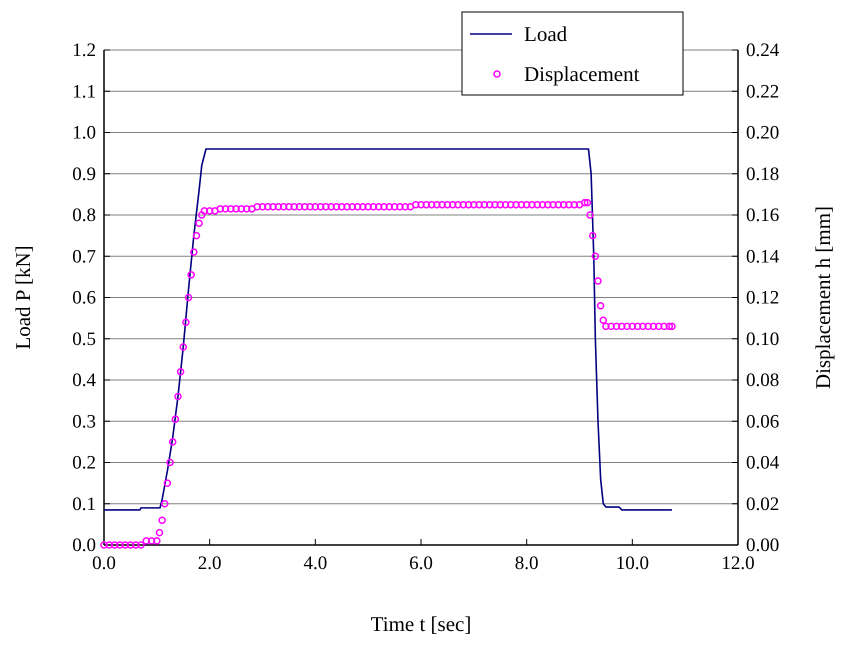 The image size is (845, 648). I want to click on y2-tick-label: 0.06, so click(763, 421).